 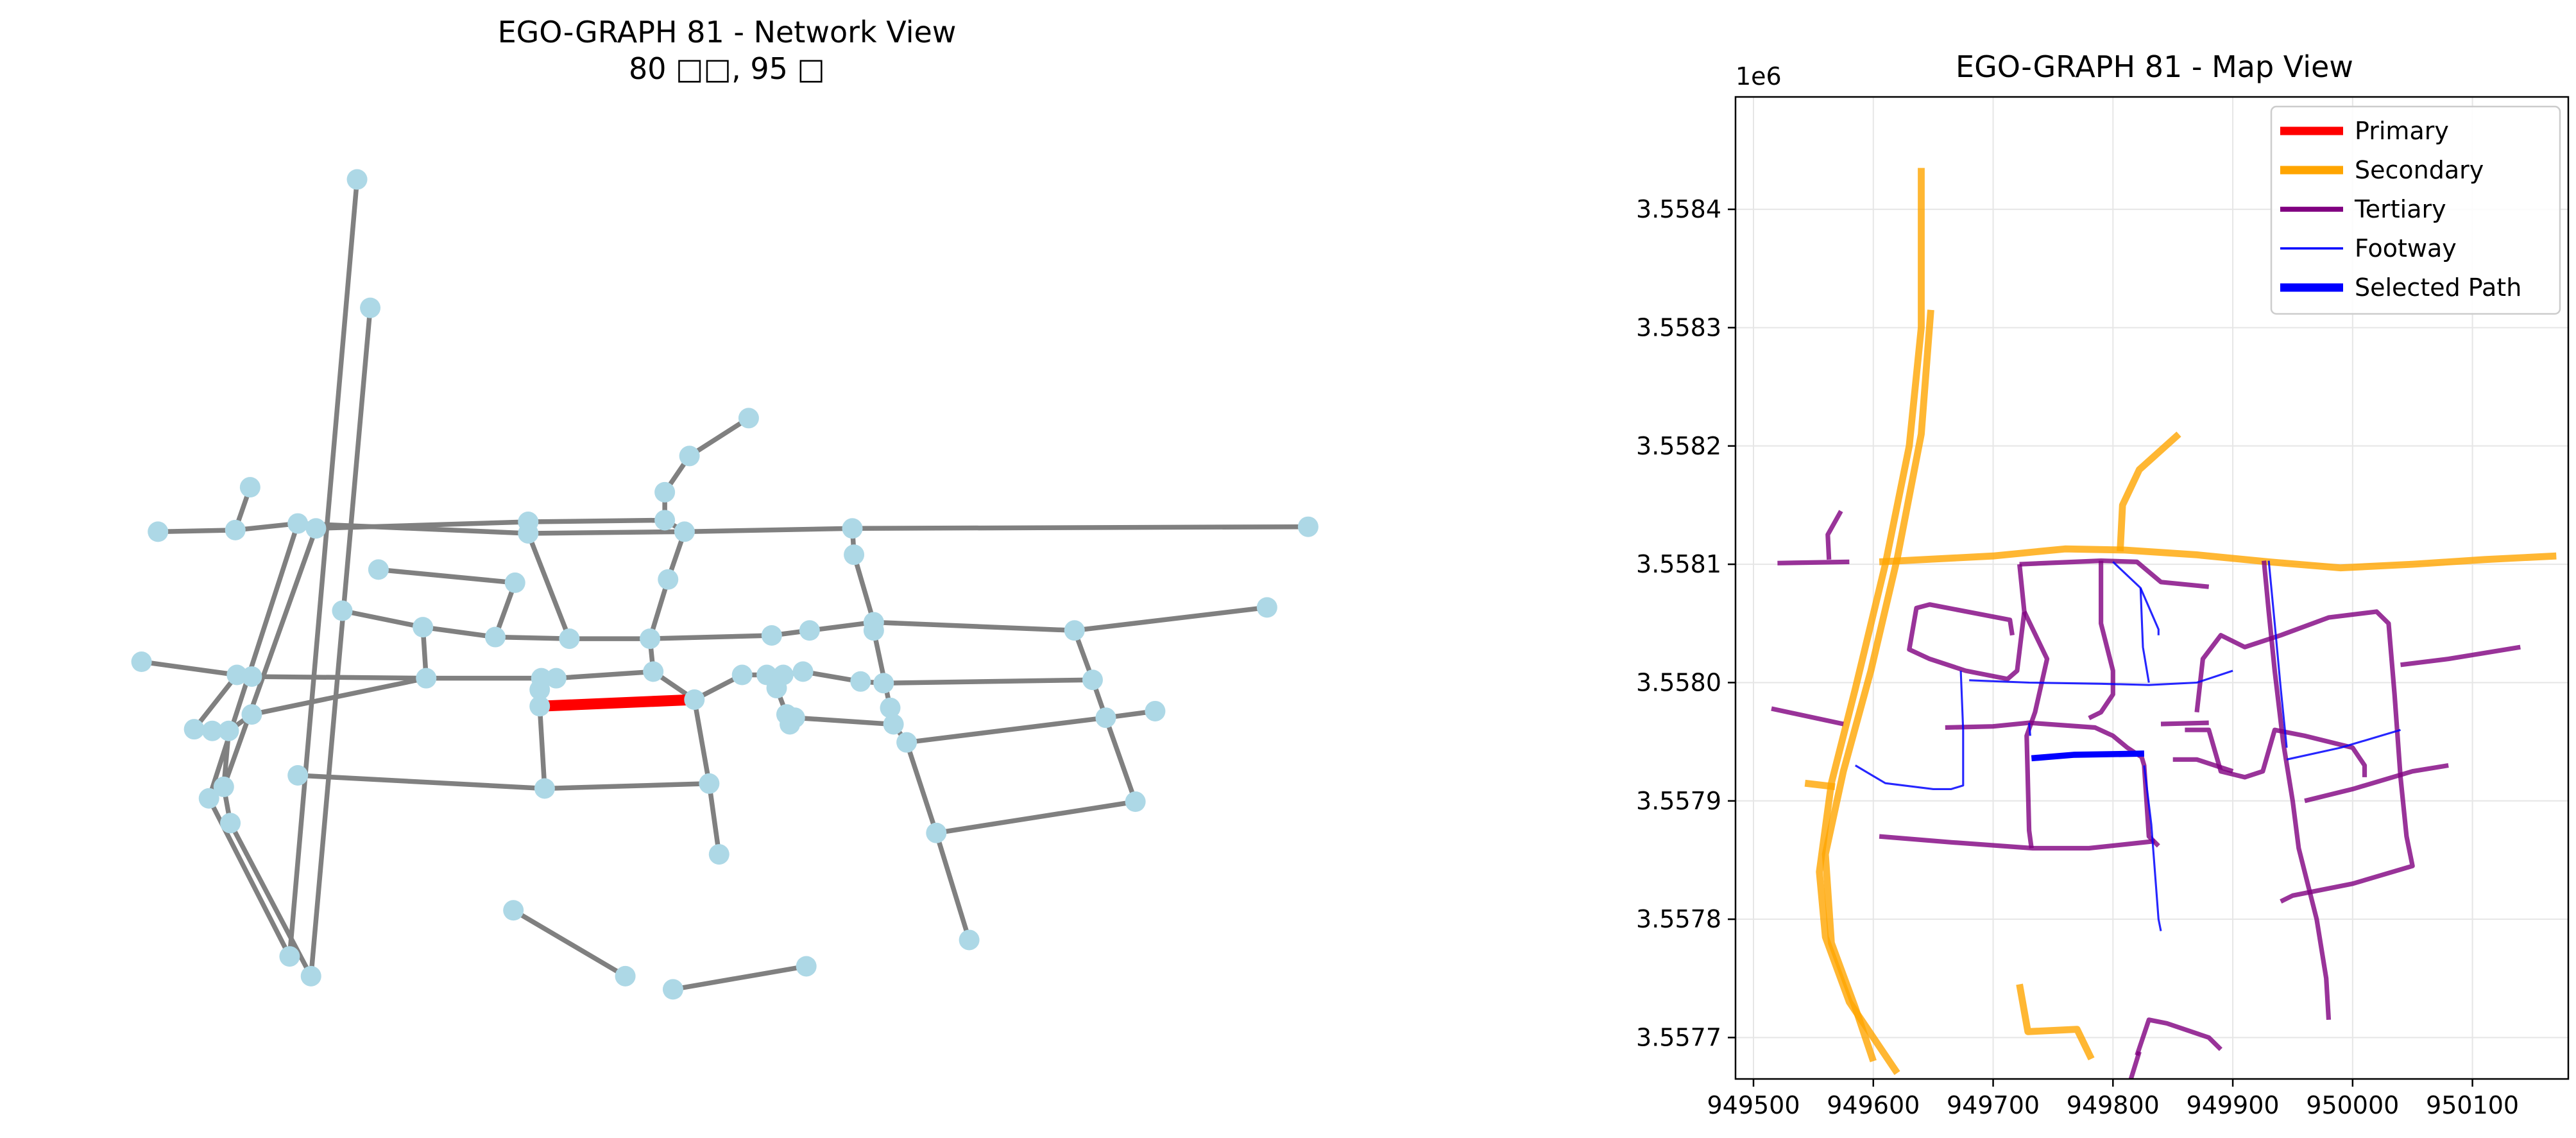 I want to click on selected-path-line, so click(x=2087, y=756).